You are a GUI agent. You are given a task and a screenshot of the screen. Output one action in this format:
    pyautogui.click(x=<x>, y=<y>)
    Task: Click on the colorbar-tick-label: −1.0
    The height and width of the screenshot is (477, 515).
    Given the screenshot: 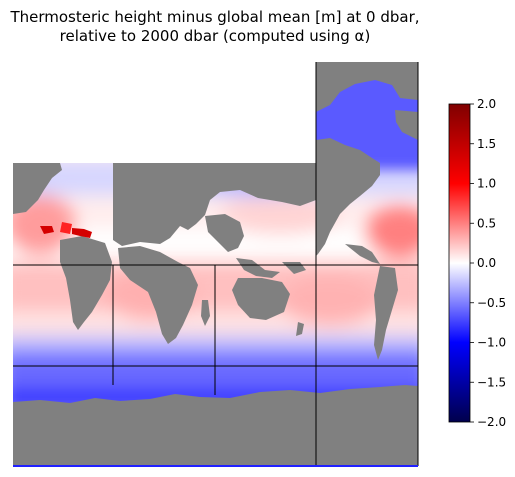 What is the action you would take?
    pyautogui.click(x=491, y=343)
    